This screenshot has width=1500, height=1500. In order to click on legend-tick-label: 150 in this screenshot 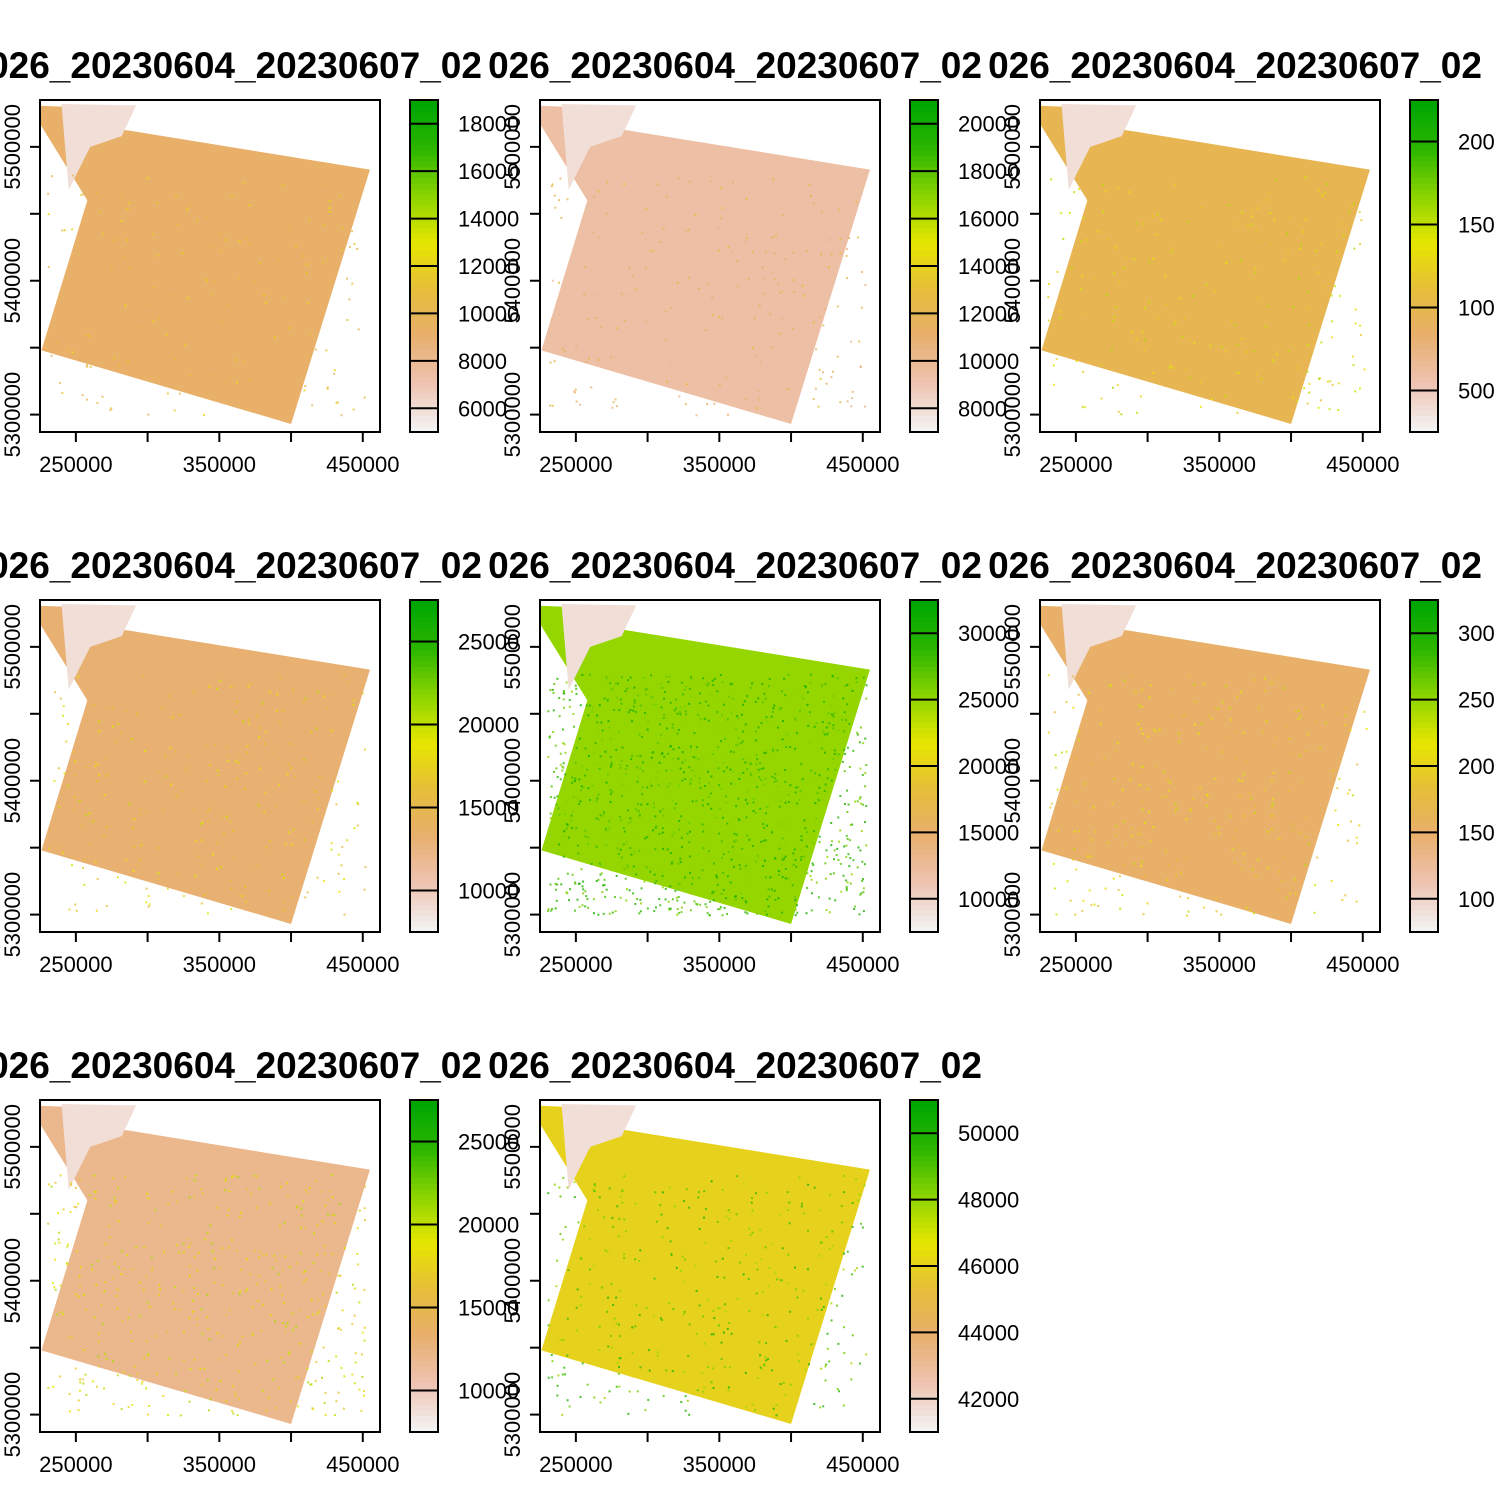, I will do `click(1476, 225)`.